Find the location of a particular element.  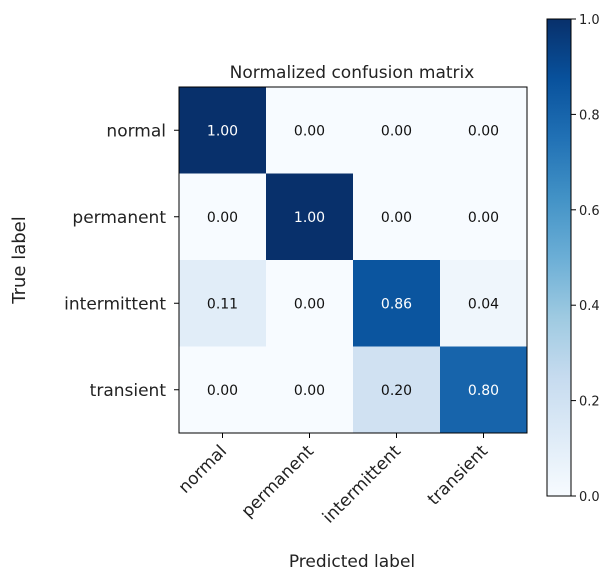

cell-value-label: 0.11 is located at coordinates (222, 304).